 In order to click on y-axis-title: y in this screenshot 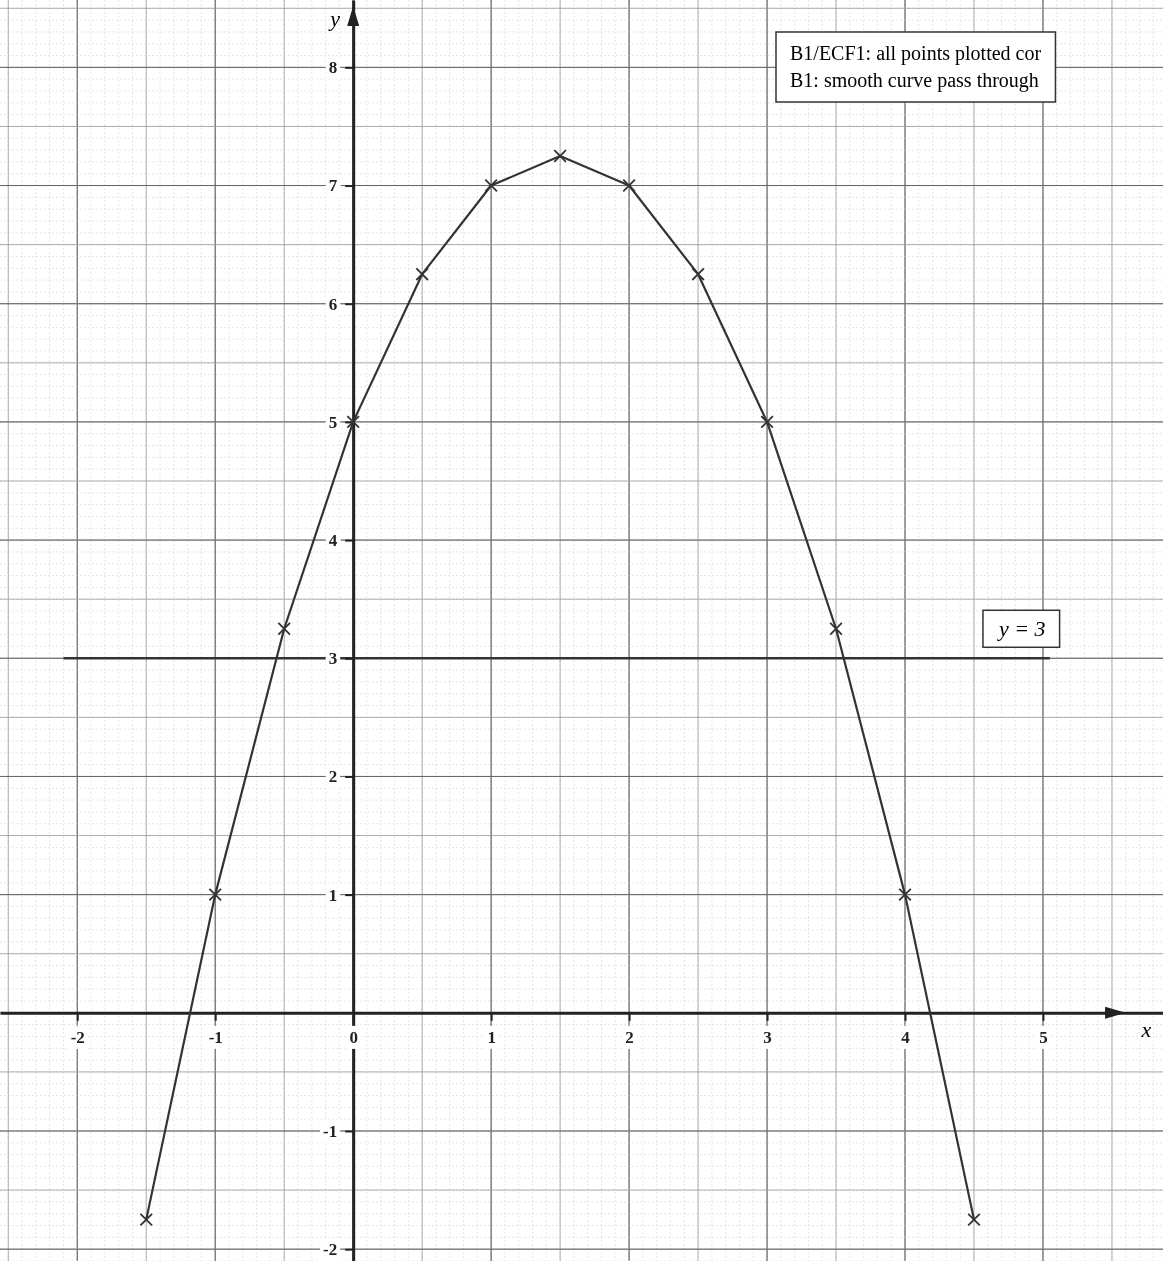, I will do `click(334, 18)`.